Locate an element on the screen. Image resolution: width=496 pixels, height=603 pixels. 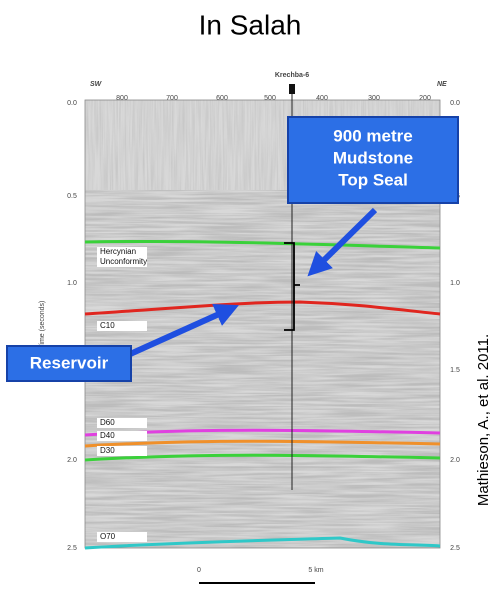
time-tick-right: 1.5 is located at coordinates (455, 370).